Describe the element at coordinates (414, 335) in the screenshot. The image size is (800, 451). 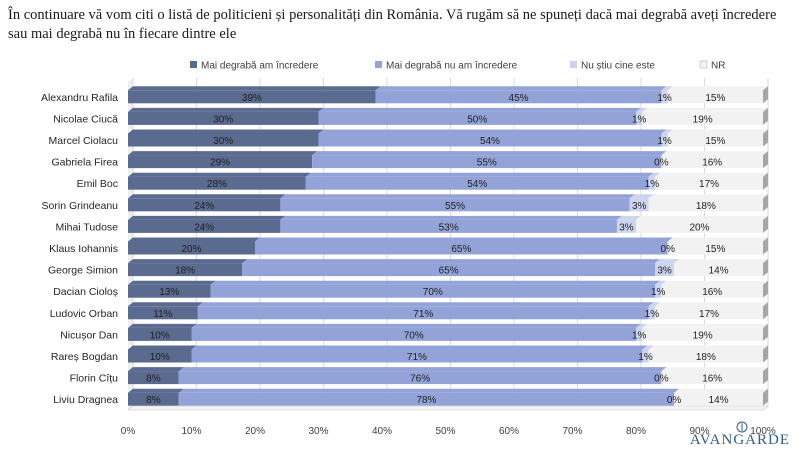
I see `data-label: 70%` at that location.